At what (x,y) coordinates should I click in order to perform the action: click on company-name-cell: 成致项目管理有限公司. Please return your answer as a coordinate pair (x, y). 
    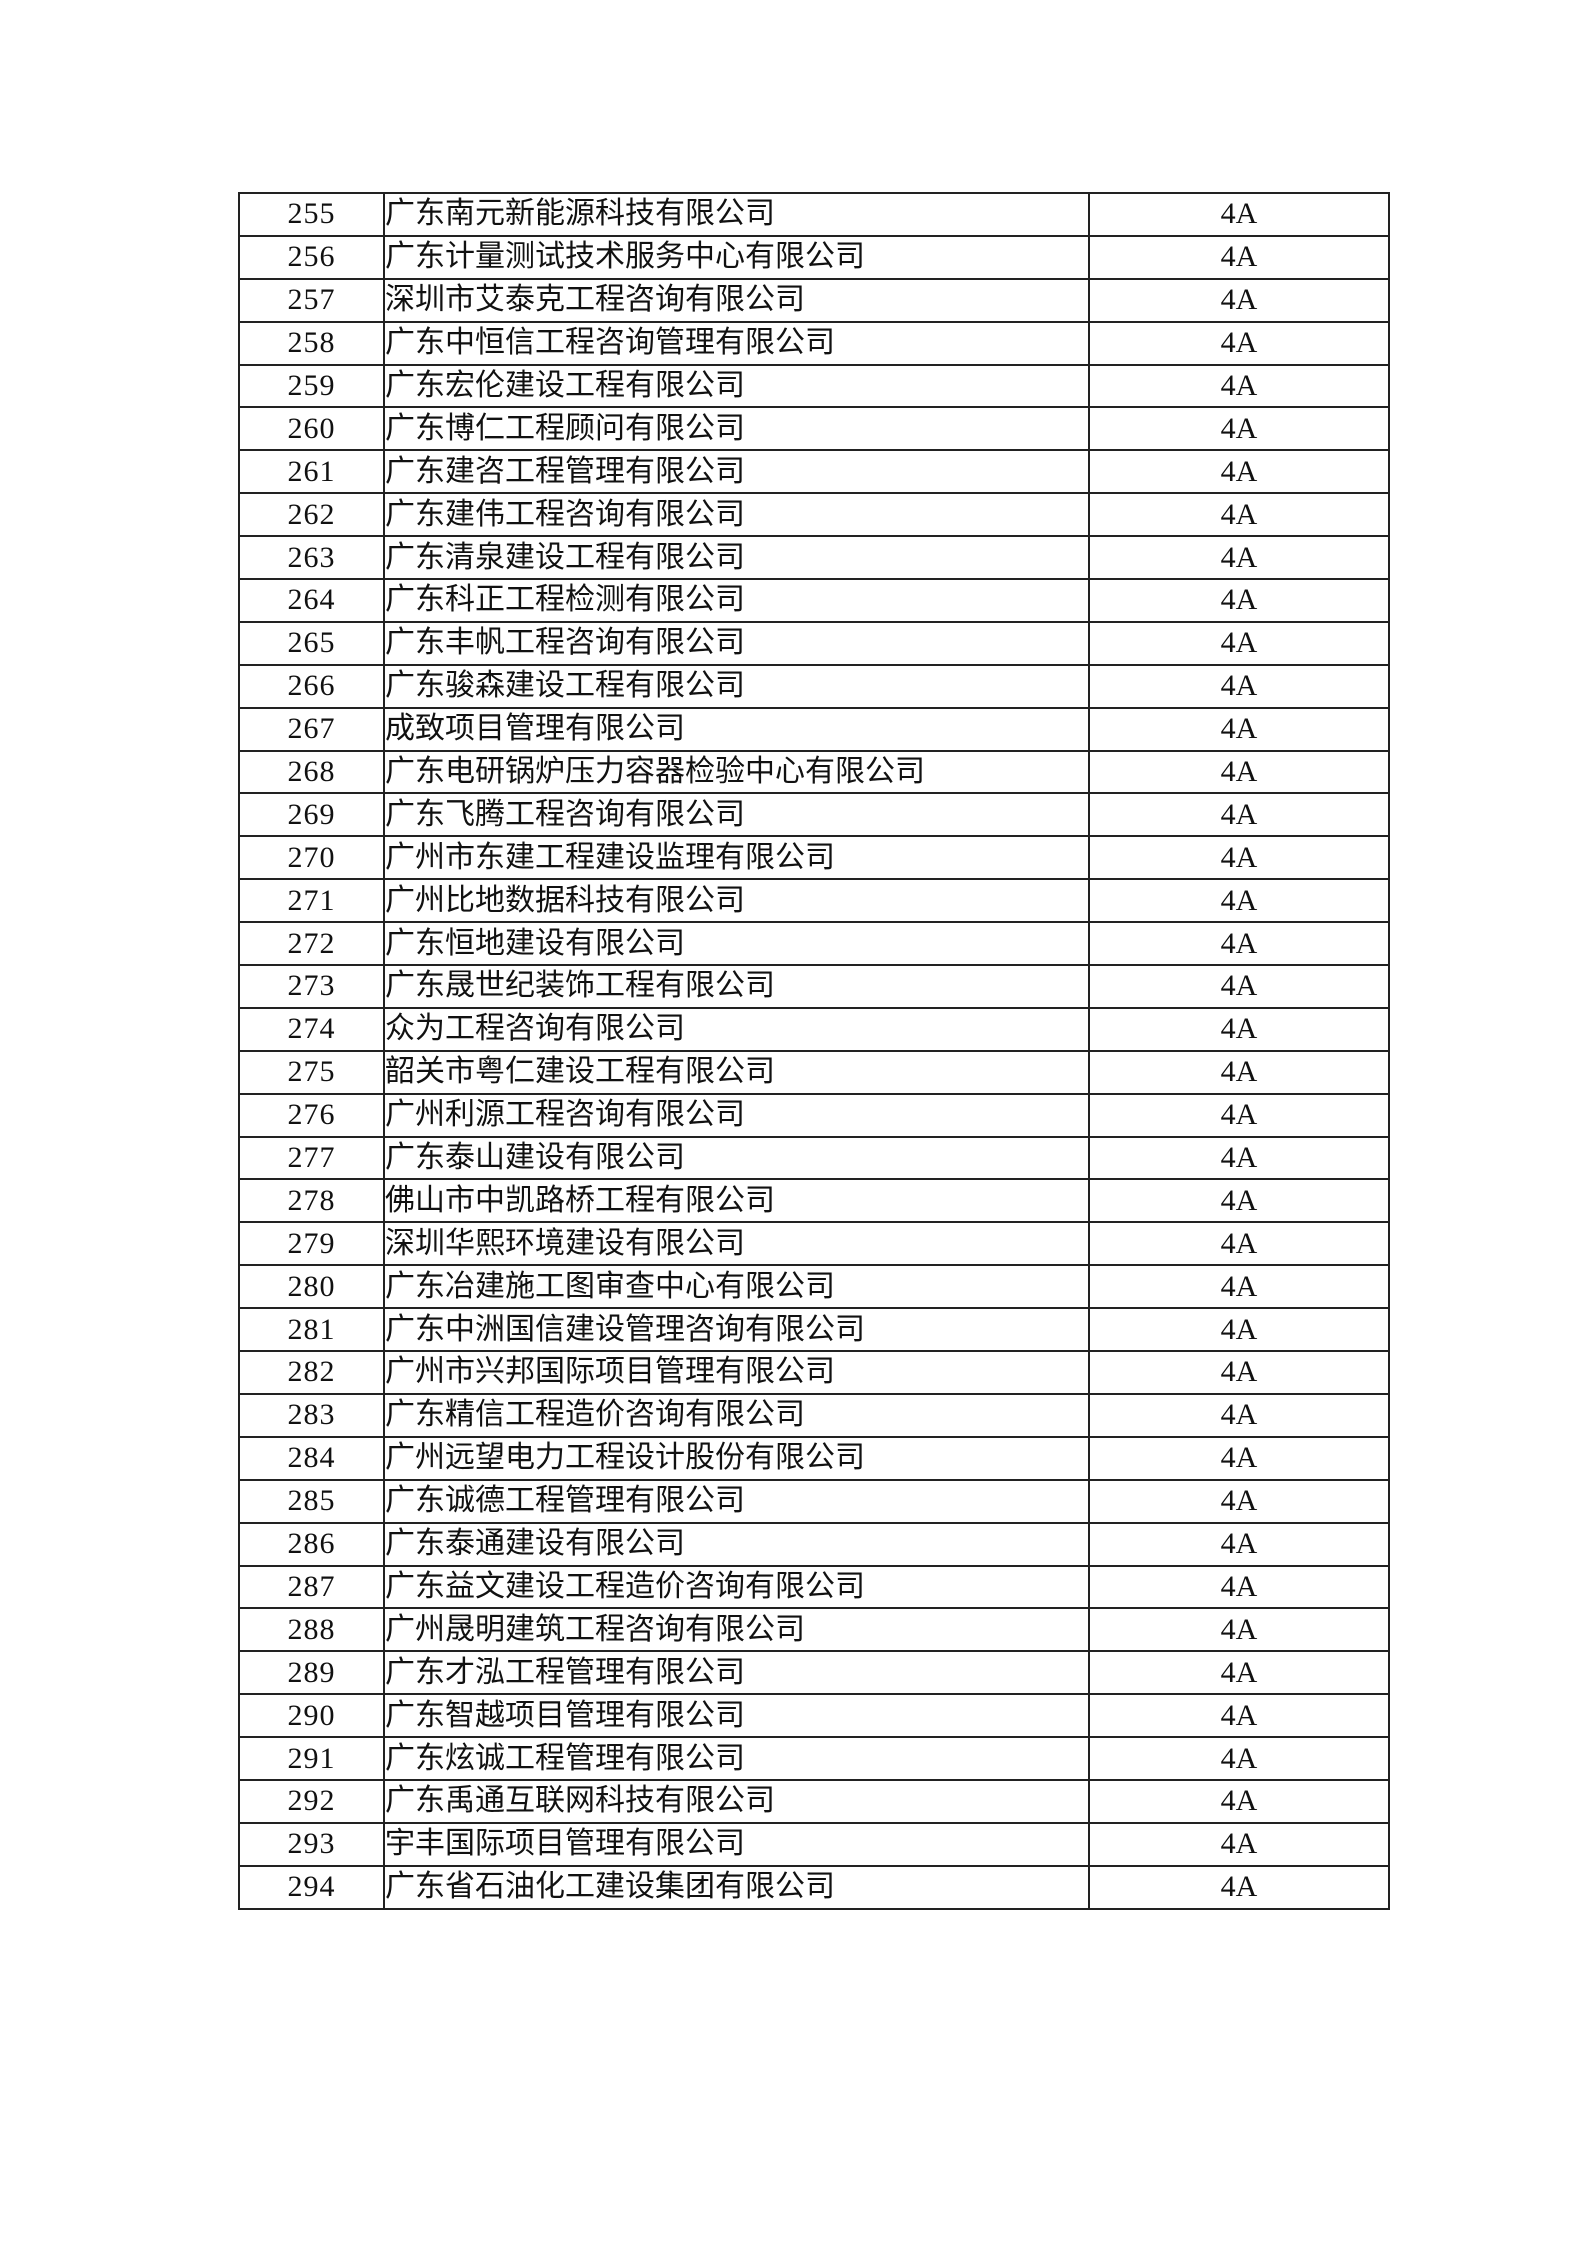
    Looking at the image, I should click on (736, 729).